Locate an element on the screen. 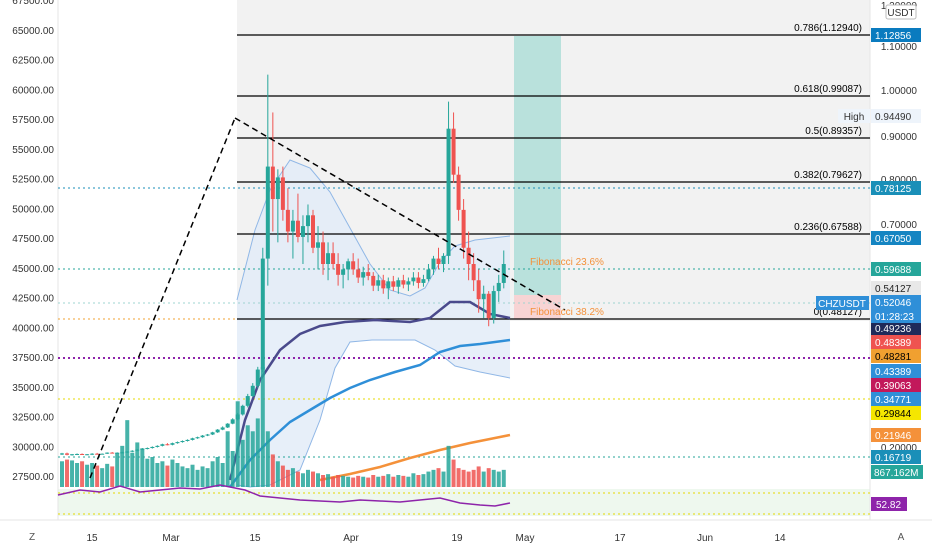 The height and width of the screenshot is (555, 932). long-position-stop is located at coordinates (537, 307).